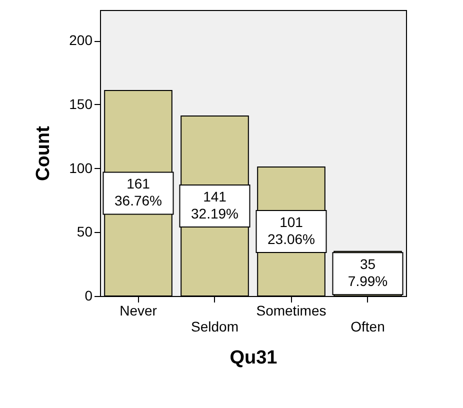 The width and height of the screenshot is (463, 408). What do you see at coordinates (88, 296) in the screenshot?
I see `y-tick-label: 0` at bounding box center [88, 296].